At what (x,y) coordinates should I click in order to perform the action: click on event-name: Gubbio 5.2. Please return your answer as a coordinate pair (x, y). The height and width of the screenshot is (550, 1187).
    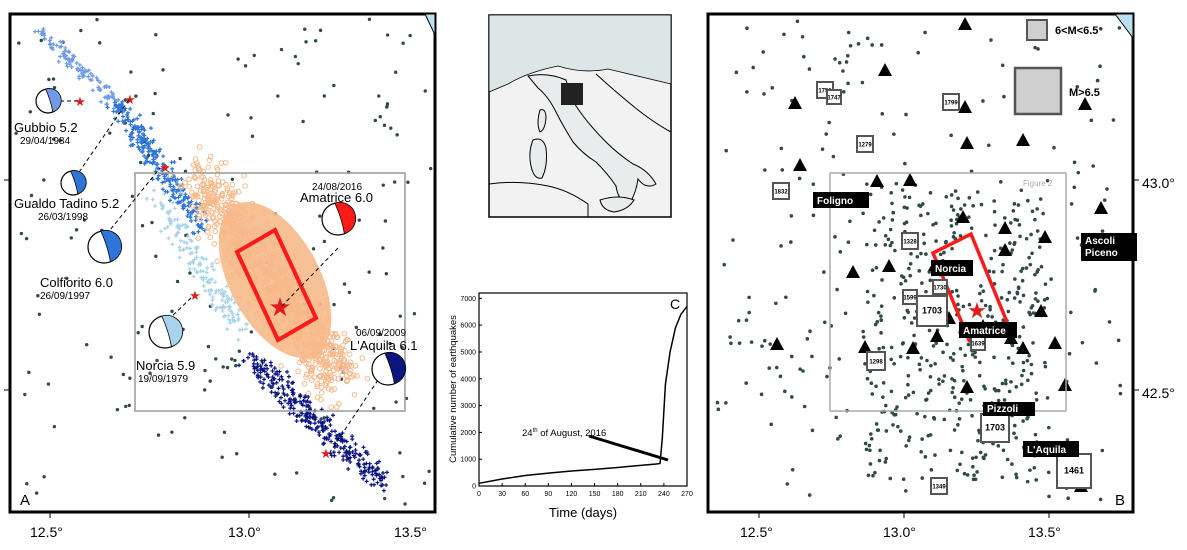
    Looking at the image, I should click on (46, 127).